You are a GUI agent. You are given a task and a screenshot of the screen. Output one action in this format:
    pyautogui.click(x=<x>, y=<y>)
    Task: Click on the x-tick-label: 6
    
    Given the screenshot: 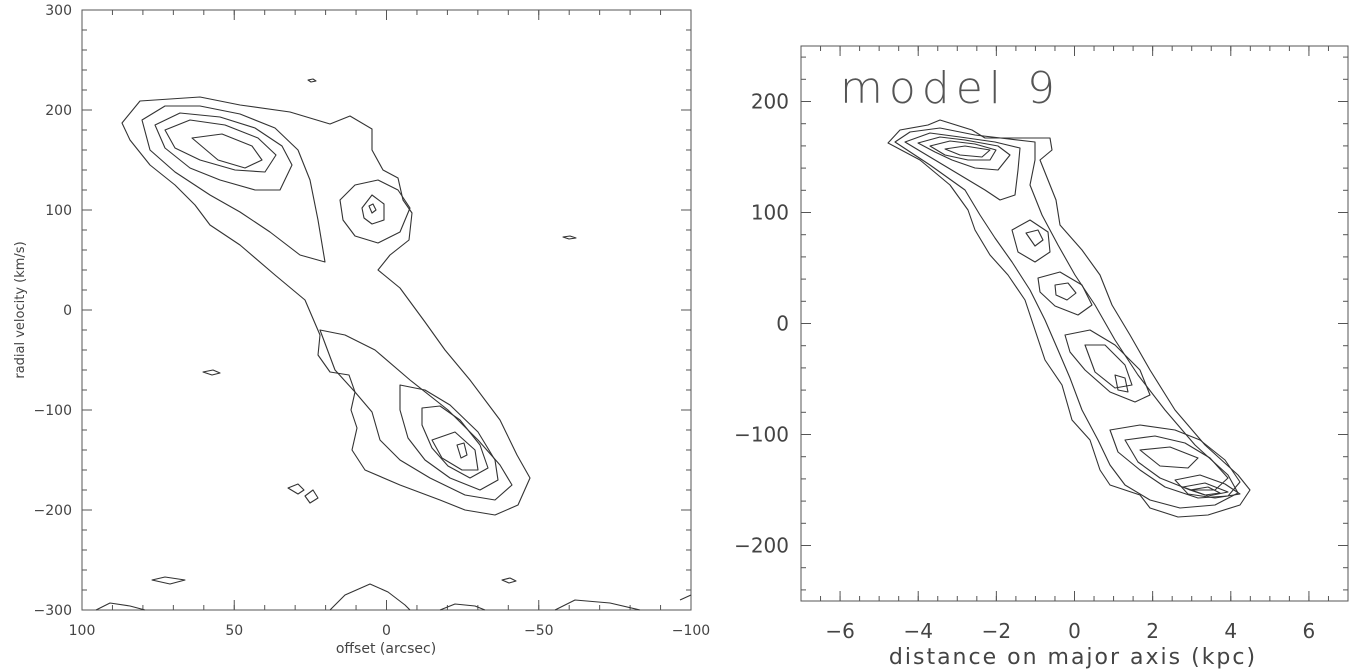 What is the action you would take?
    pyautogui.click(x=1309, y=631)
    